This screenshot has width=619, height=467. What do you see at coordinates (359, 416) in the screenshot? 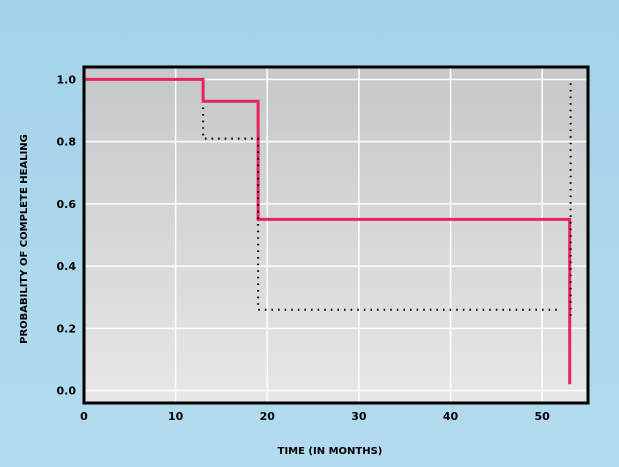
I see `x-tick-label: 30` at bounding box center [359, 416].